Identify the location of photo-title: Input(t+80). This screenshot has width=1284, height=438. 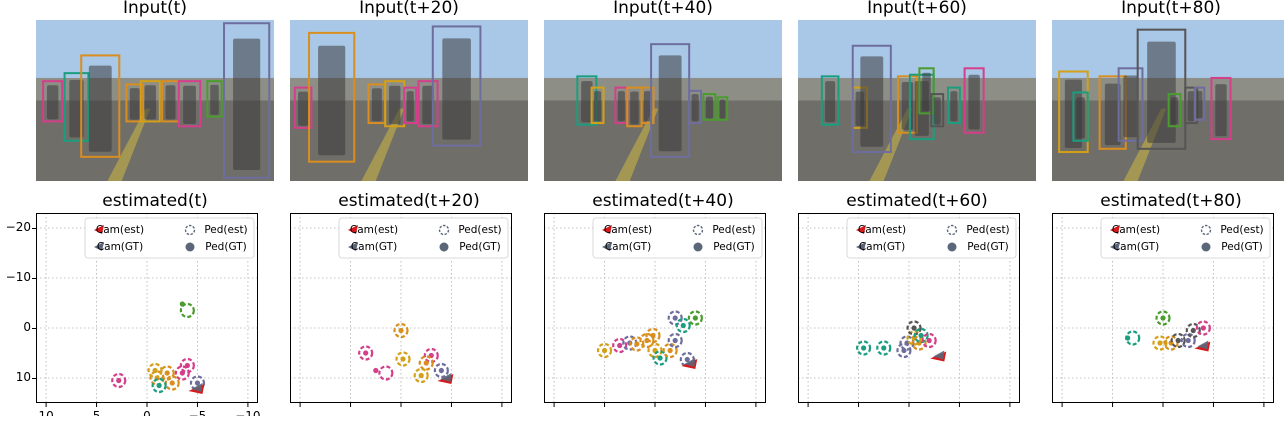
(1171, 9).